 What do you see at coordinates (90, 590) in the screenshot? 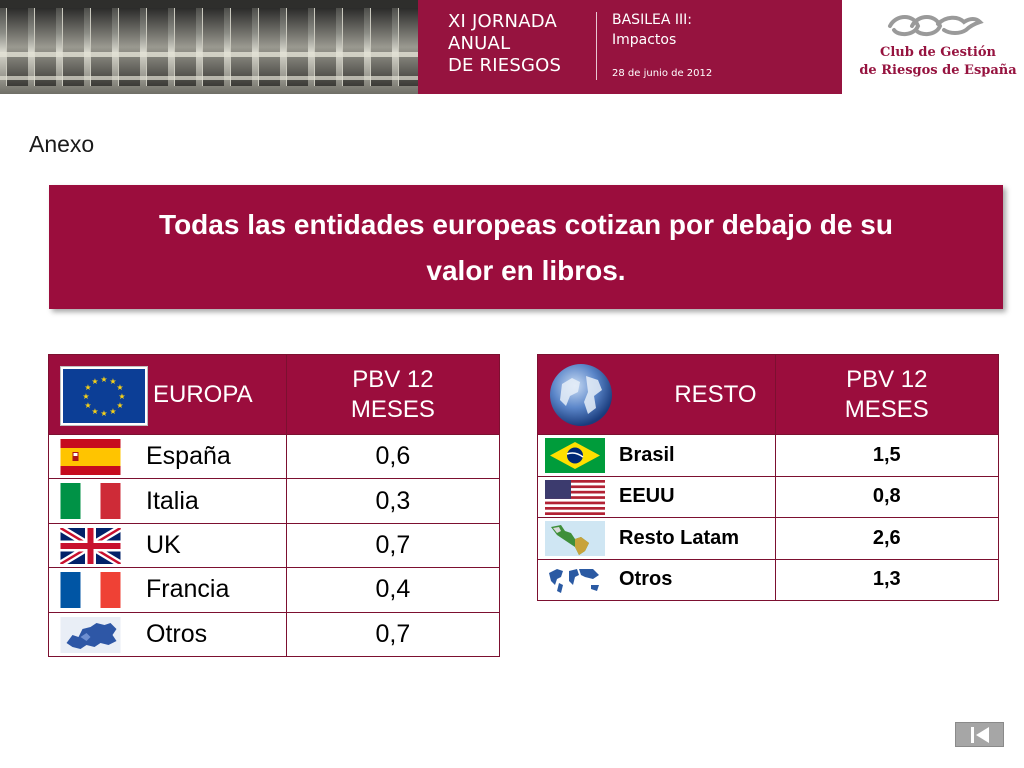
I see `france-flag-icon` at bounding box center [90, 590].